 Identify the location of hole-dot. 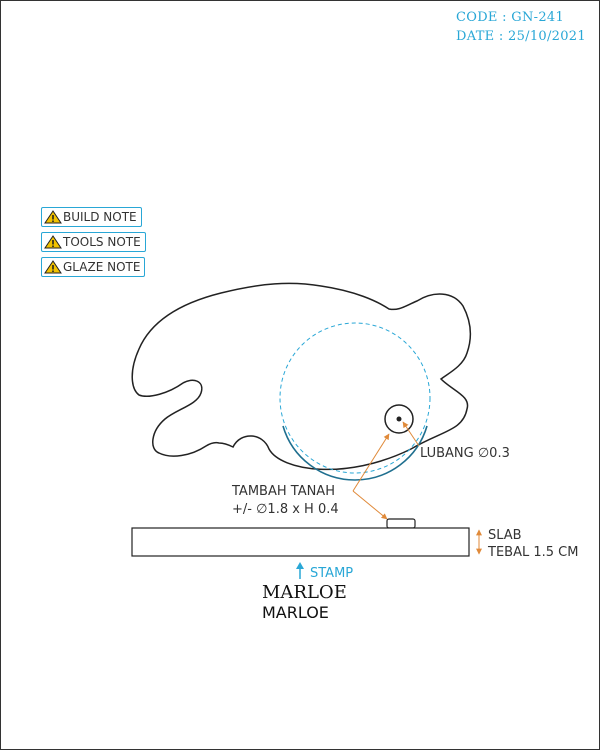
(399, 419).